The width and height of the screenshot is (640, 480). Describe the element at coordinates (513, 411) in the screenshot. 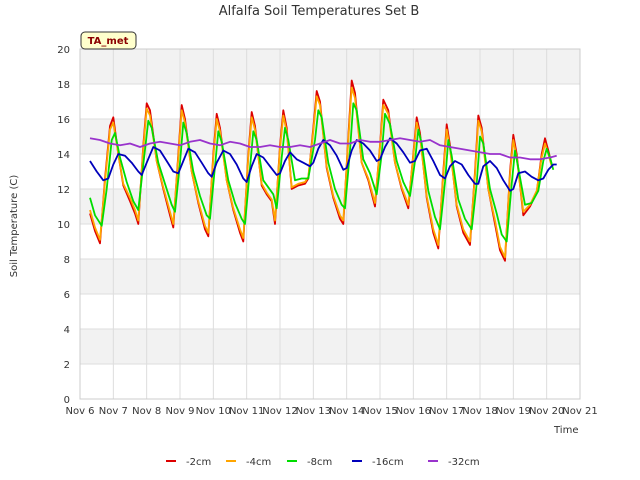

I see `x-tick-label: Nov 19` at that location.